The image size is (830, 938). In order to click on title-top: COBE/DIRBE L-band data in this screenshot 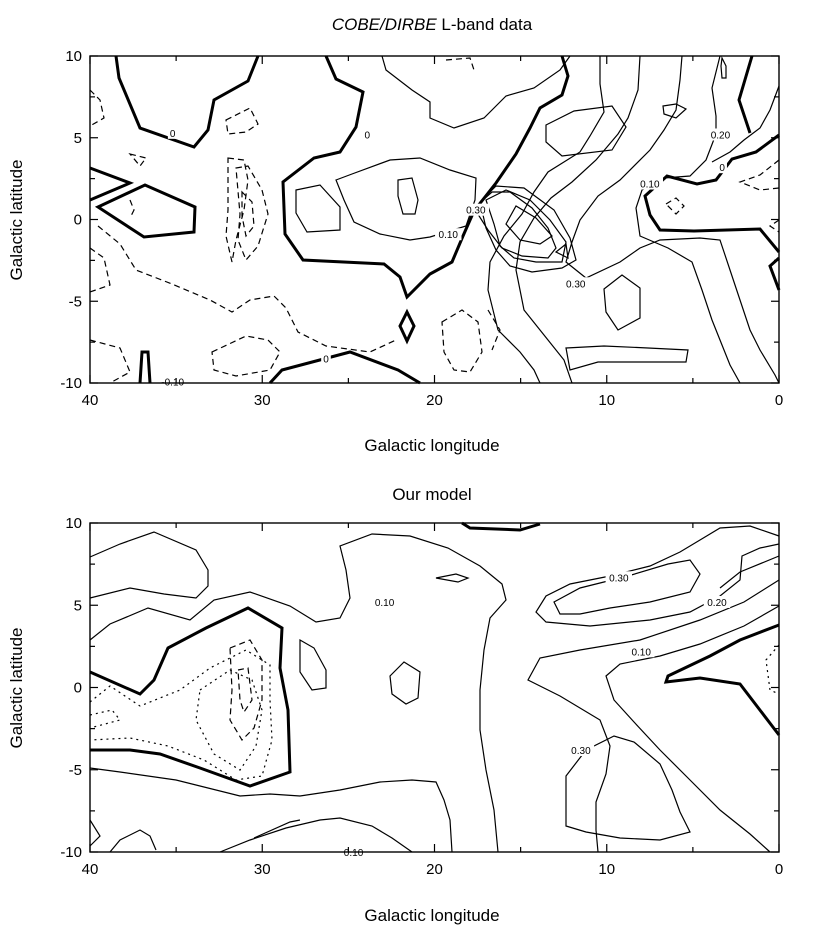, I will do `click(432, 24)`.